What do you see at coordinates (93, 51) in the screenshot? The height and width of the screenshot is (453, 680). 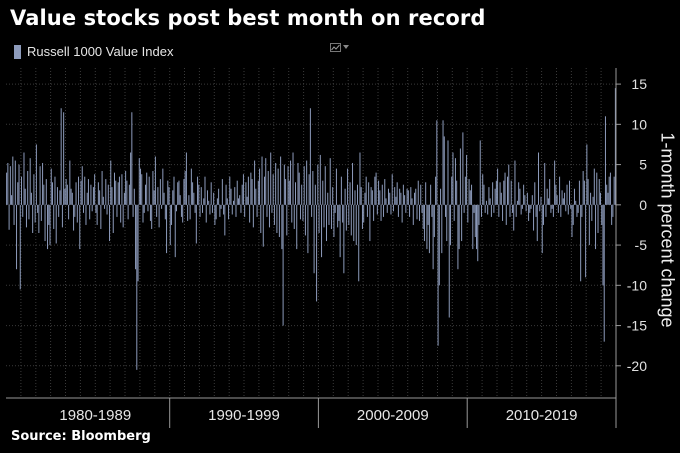 I see `legend: Russell 1000 Value Index` at bounding box center [93, 51].